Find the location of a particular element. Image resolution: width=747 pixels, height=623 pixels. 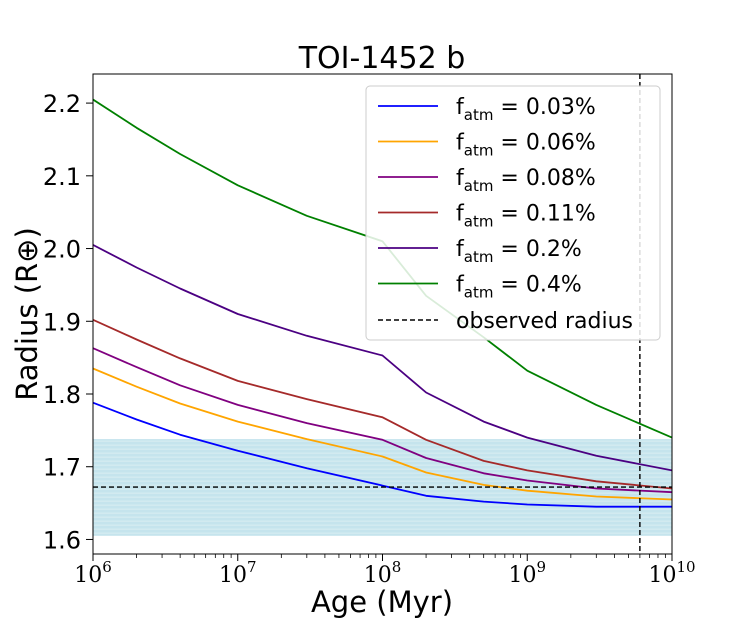

y-tick-label: 2.2 is located at coordinates (62, 104).